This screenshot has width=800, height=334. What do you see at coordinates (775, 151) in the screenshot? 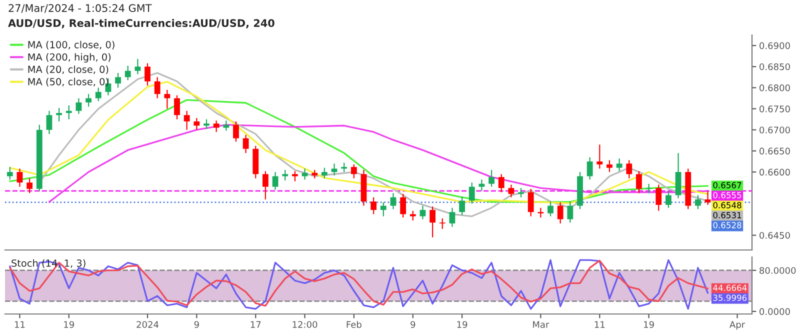
I see `y-tick-label: 0.6650` at bounding box center [775, 151].